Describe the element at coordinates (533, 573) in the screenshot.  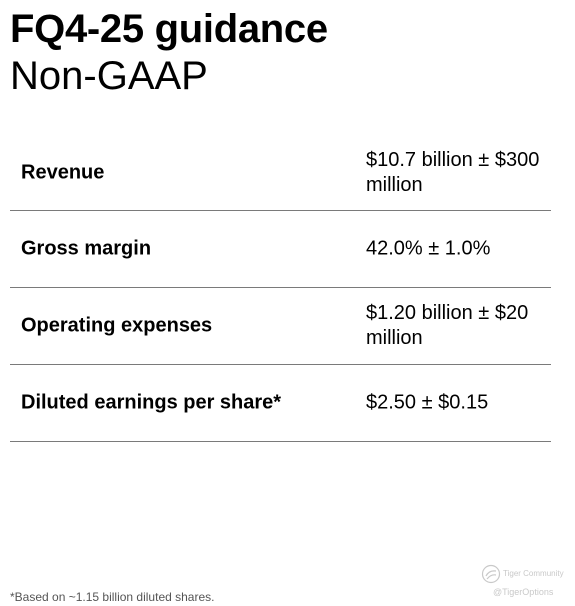
I see `watermark-community-text: Tiger Community` at that location.